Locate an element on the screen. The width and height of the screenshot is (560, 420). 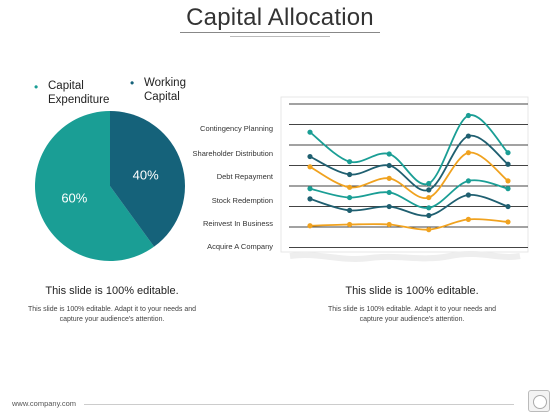
legend-label-working-capital: Working Capital is located at coordinates (165, 90).